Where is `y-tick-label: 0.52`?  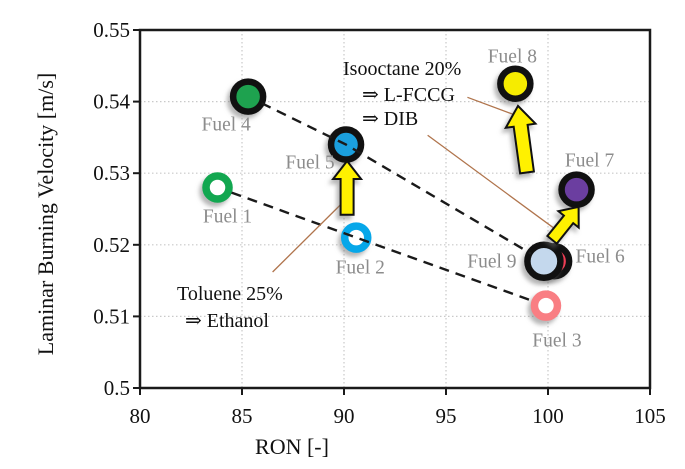 y-tick-label: 0.52 is located at coordinates (111, 245).